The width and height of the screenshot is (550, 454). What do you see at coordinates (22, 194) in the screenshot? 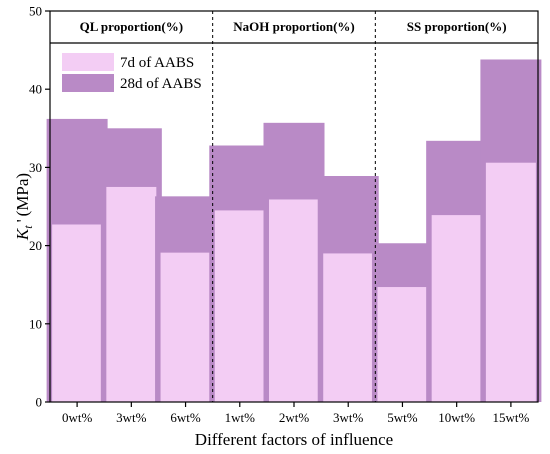
I see `y-axis-title-unit: (MPa)` at bounding box center [22, 194].